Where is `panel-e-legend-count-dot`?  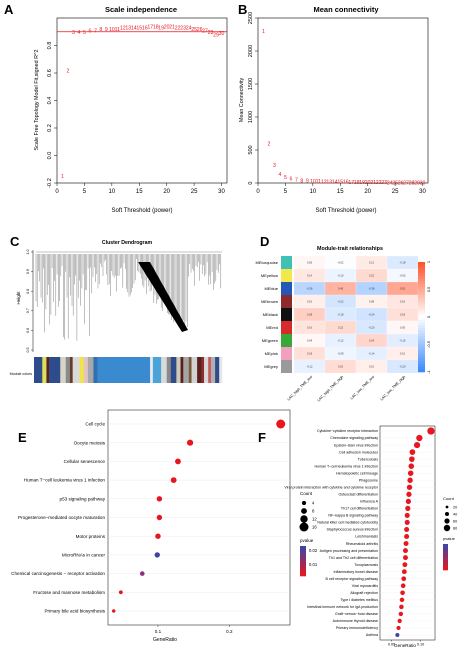 panel-e-legend-count-dot is located at coordinates (304, 519).